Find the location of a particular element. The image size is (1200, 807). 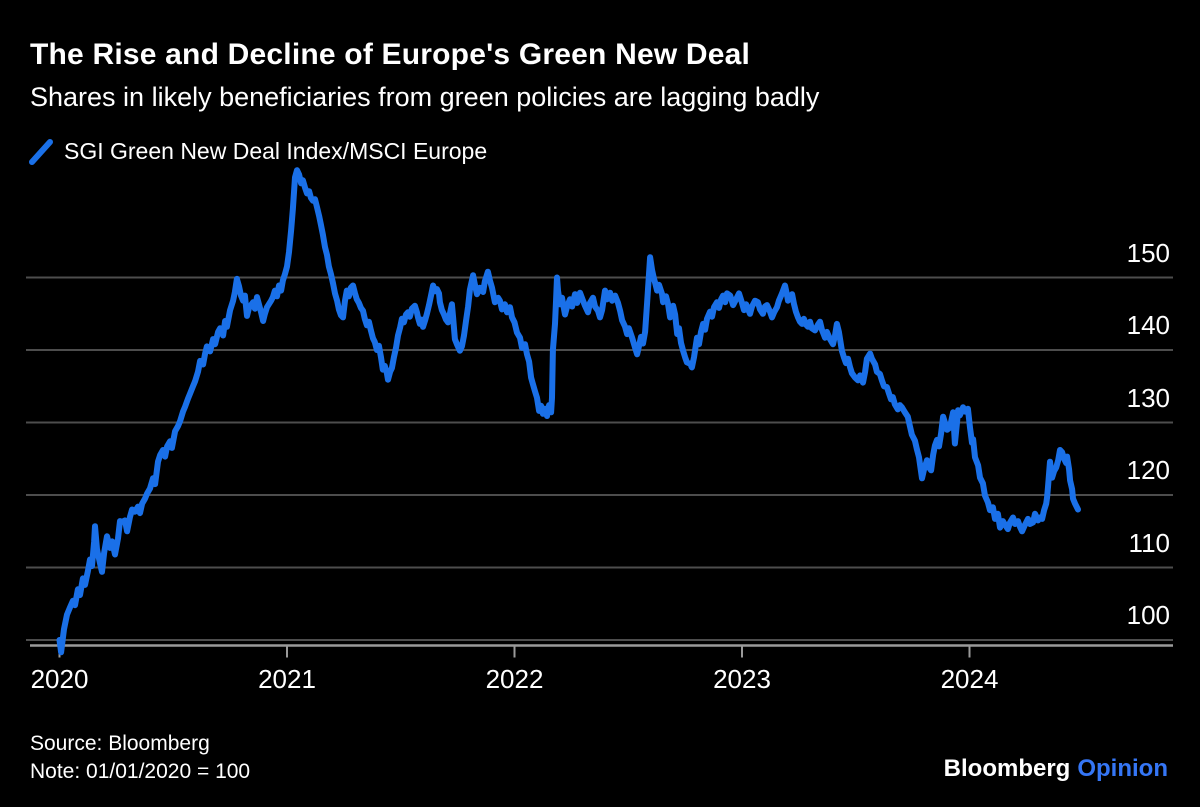

legend: SGI Green New Deal Index/MSCI Europe is located at coordinates (257, 151).